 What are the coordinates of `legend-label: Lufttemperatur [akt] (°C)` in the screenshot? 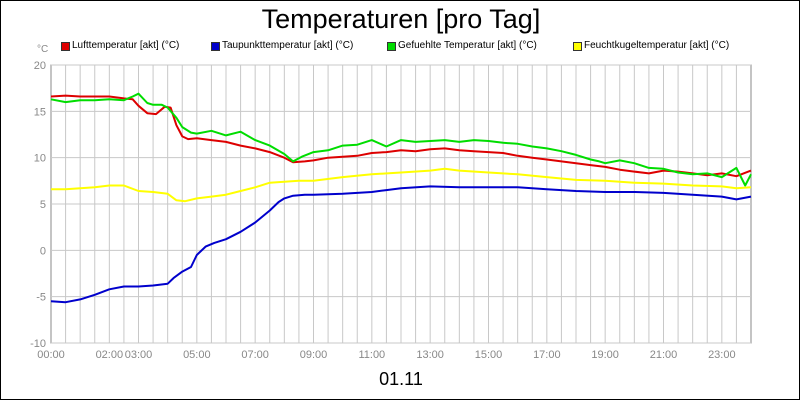 It's located at (126, 45).